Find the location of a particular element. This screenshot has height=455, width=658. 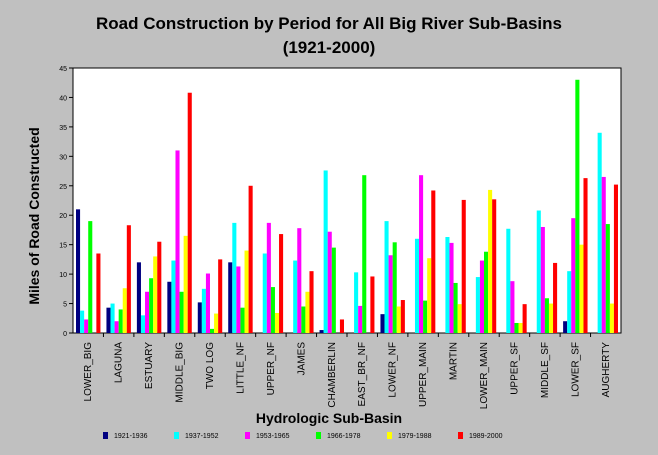

y-tick-label: 0 is located at coordinates (65, 334).